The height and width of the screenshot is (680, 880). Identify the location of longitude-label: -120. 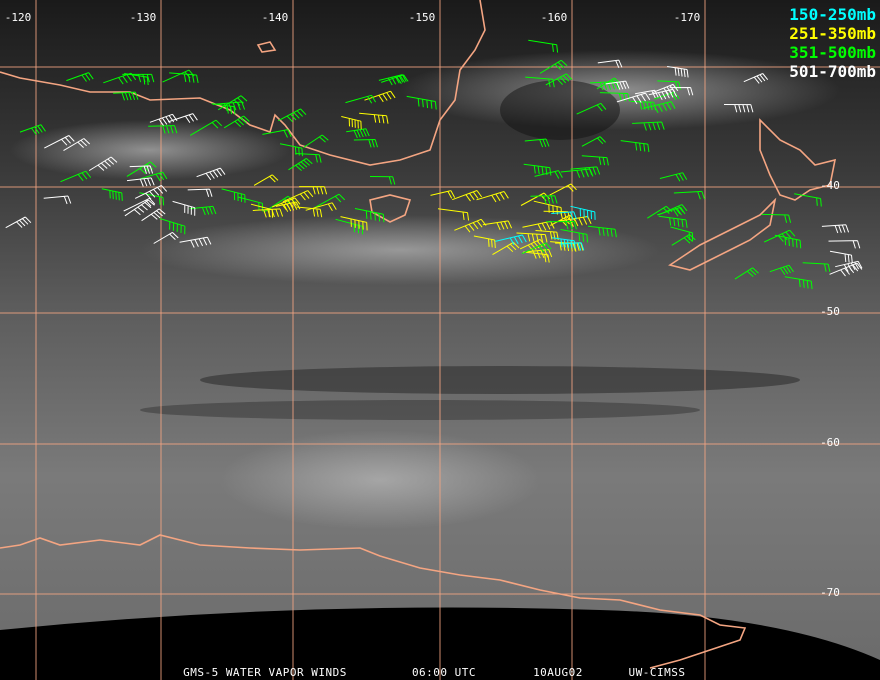
(18, 17).